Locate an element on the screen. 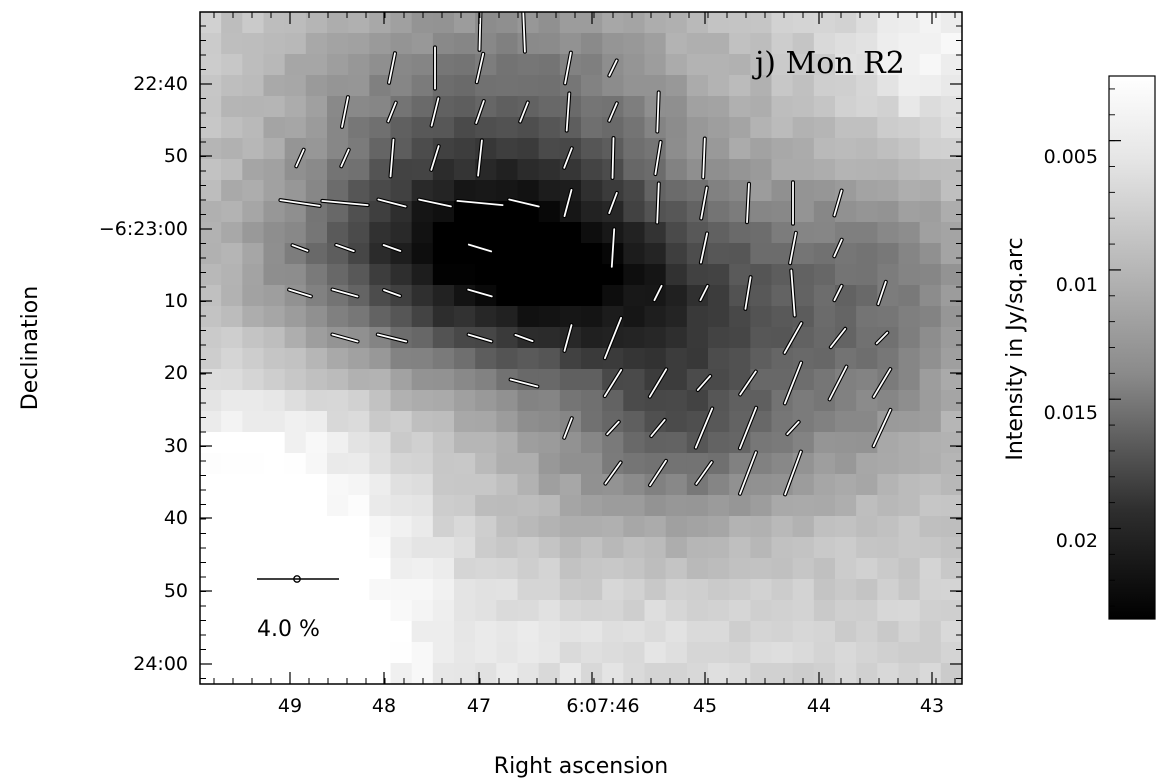  x-axis-title: Right ascension is located at coordinates (581, 766).